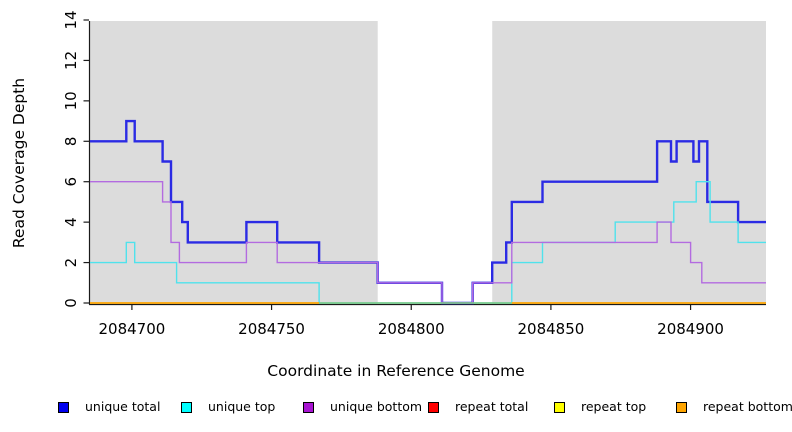  What do you see at coordinates (308, 407) in the screenshot?
I see `legend-swatch-unique-bottom` at bounding box center [308, 407].